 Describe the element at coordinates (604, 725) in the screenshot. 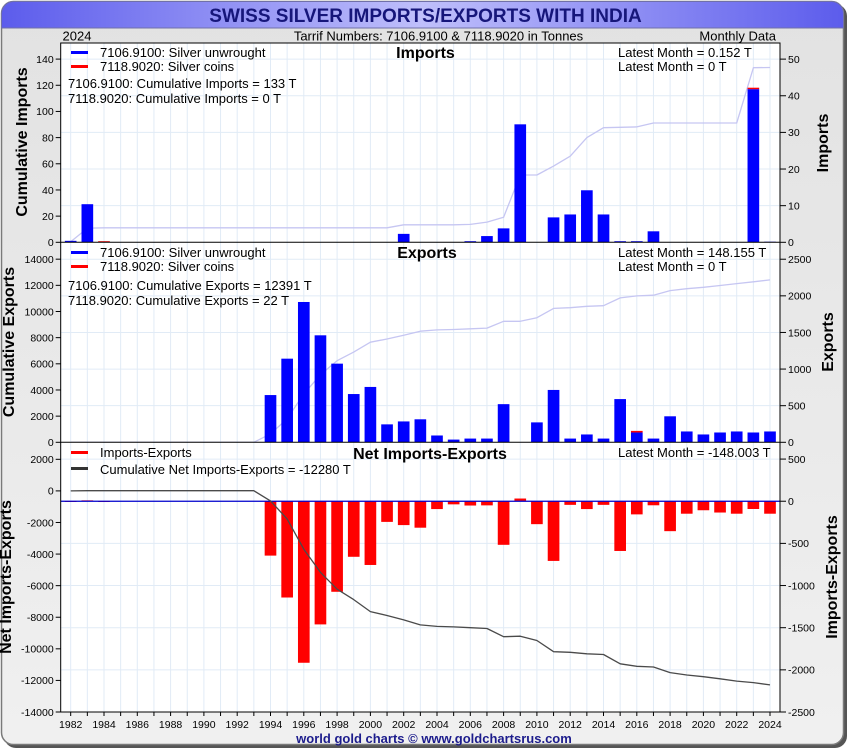

I see `x-tick-label: 2014` at that location.